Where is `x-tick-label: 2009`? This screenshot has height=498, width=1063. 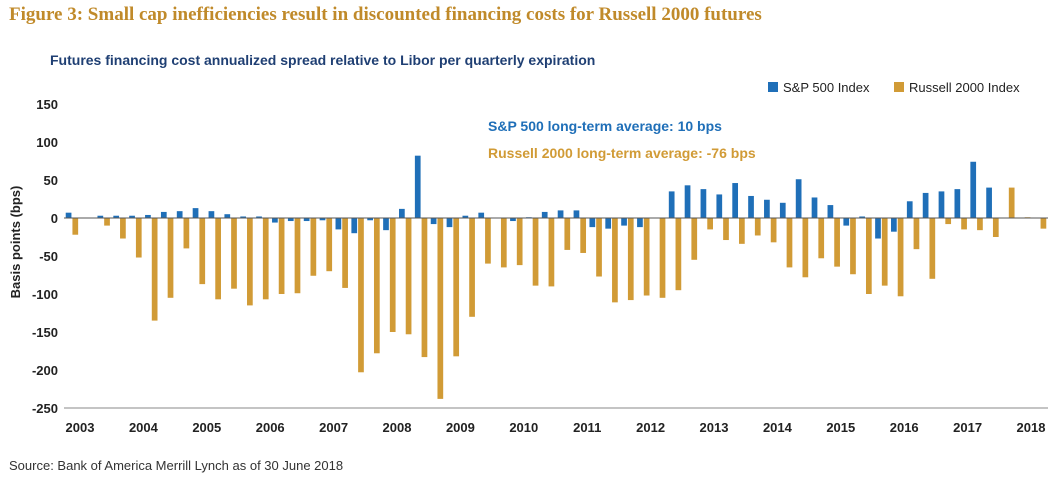
x-tick-label: 2009 is located at coordinates (460, 427).